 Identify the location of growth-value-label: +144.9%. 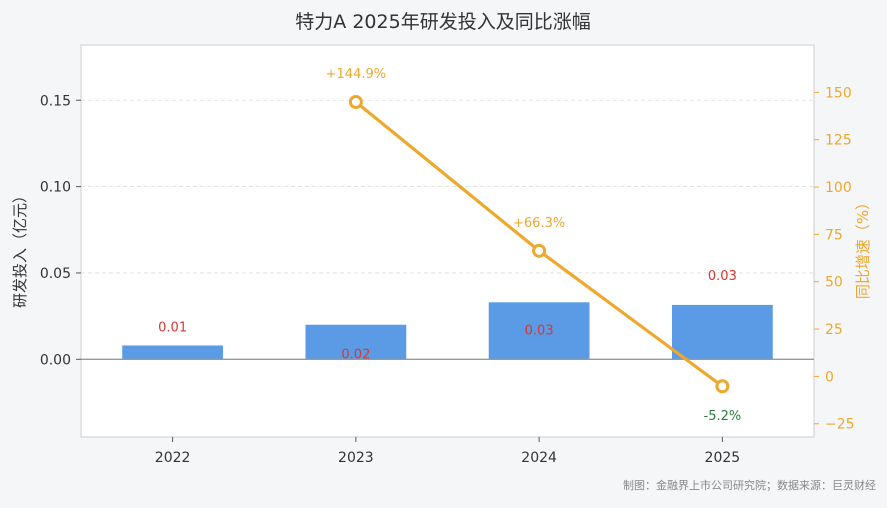
(356, 74).